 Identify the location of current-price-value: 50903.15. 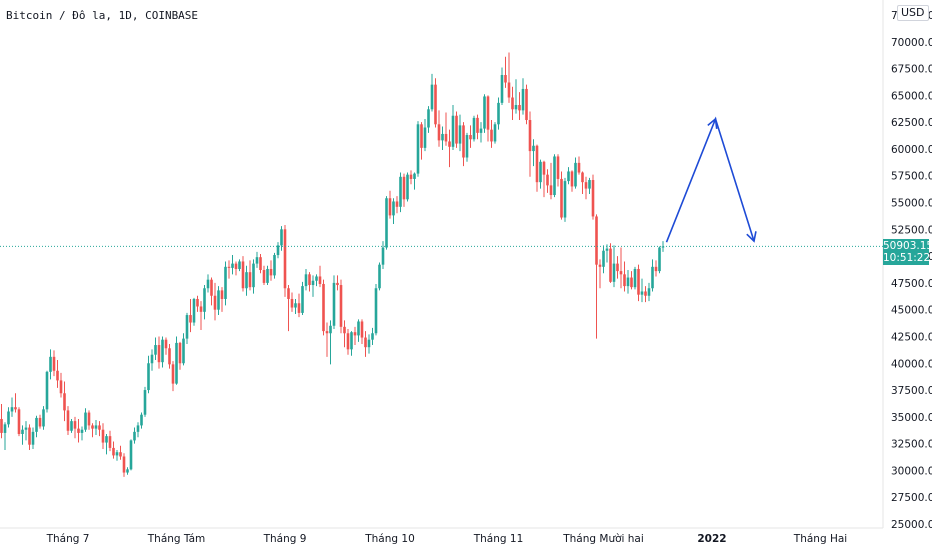
(907, 246).